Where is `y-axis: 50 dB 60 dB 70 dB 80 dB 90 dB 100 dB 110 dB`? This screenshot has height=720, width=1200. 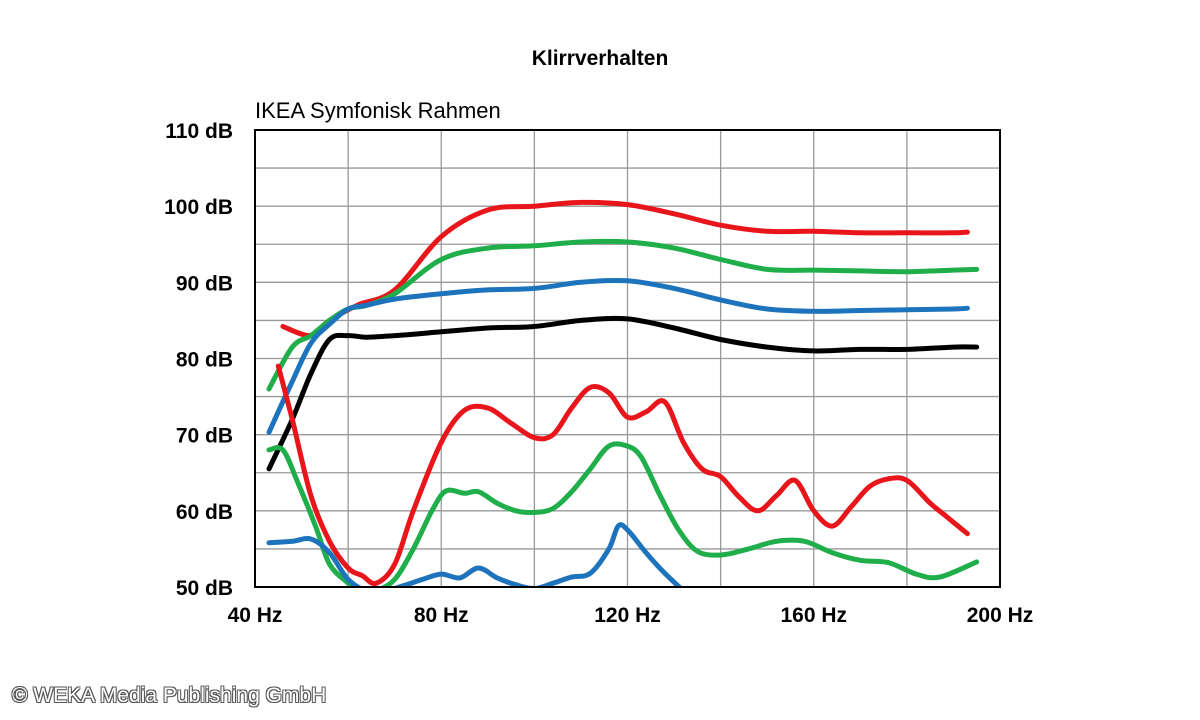 y-axis: 50 dB 60 dB 70 dB 80 dB 90 dB 100 dB 110 dB is located at coordinates (198, 360).